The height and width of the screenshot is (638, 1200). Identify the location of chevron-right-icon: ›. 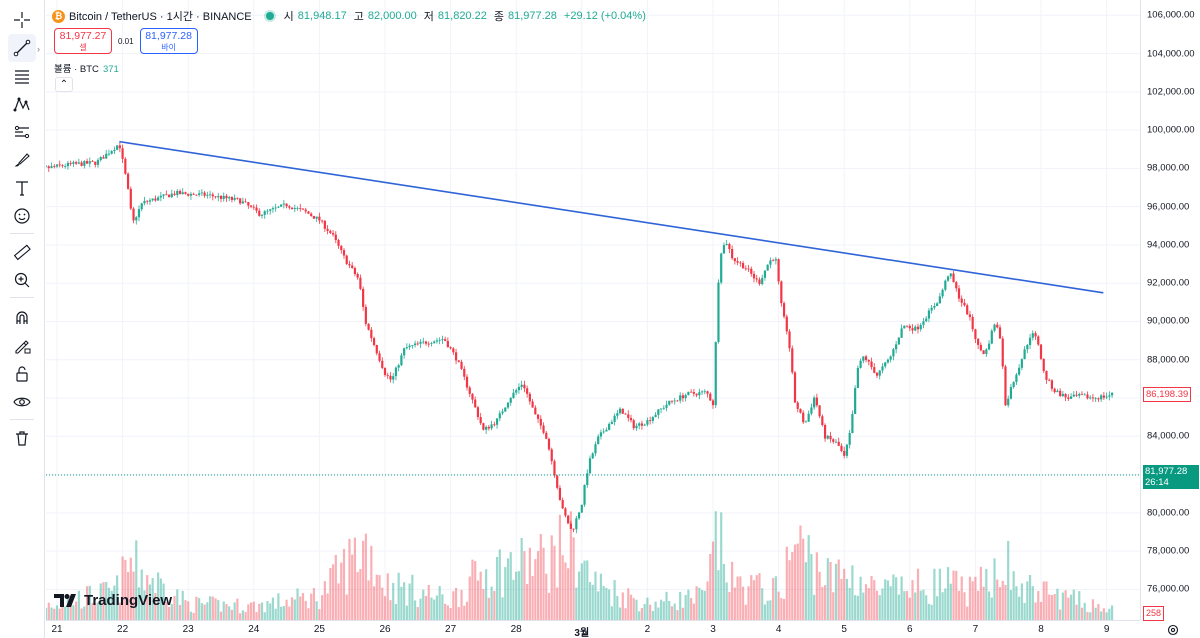
(38, 49).